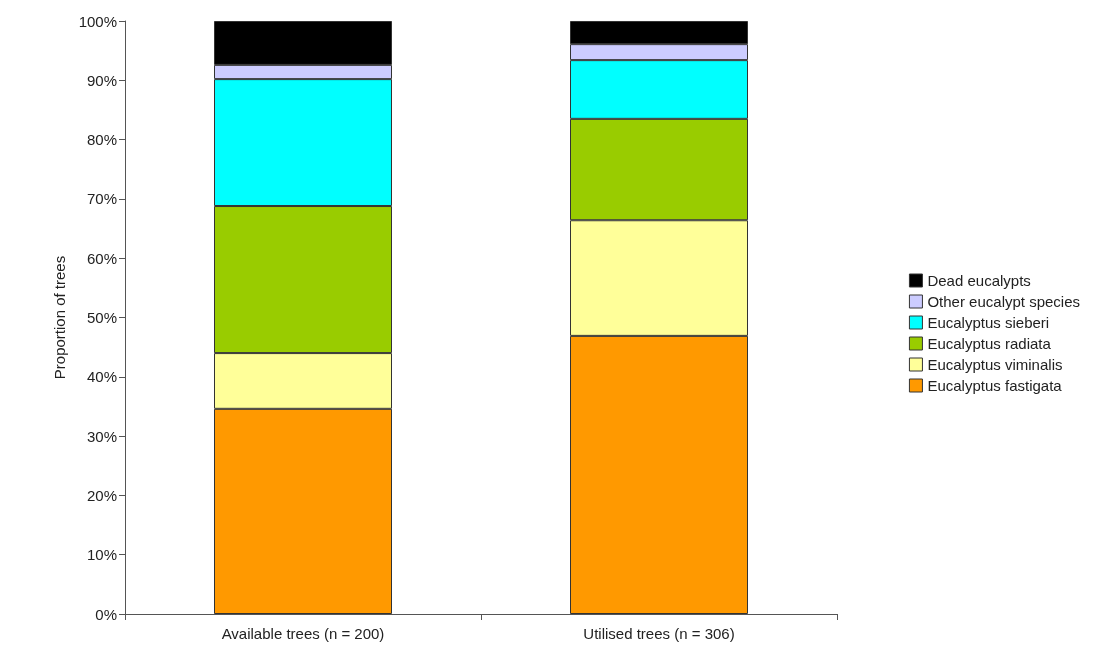 This screenshot has width=1097, height=666. I want to click on x-tick-label: Available trees (n = 200), so click(303, 633).